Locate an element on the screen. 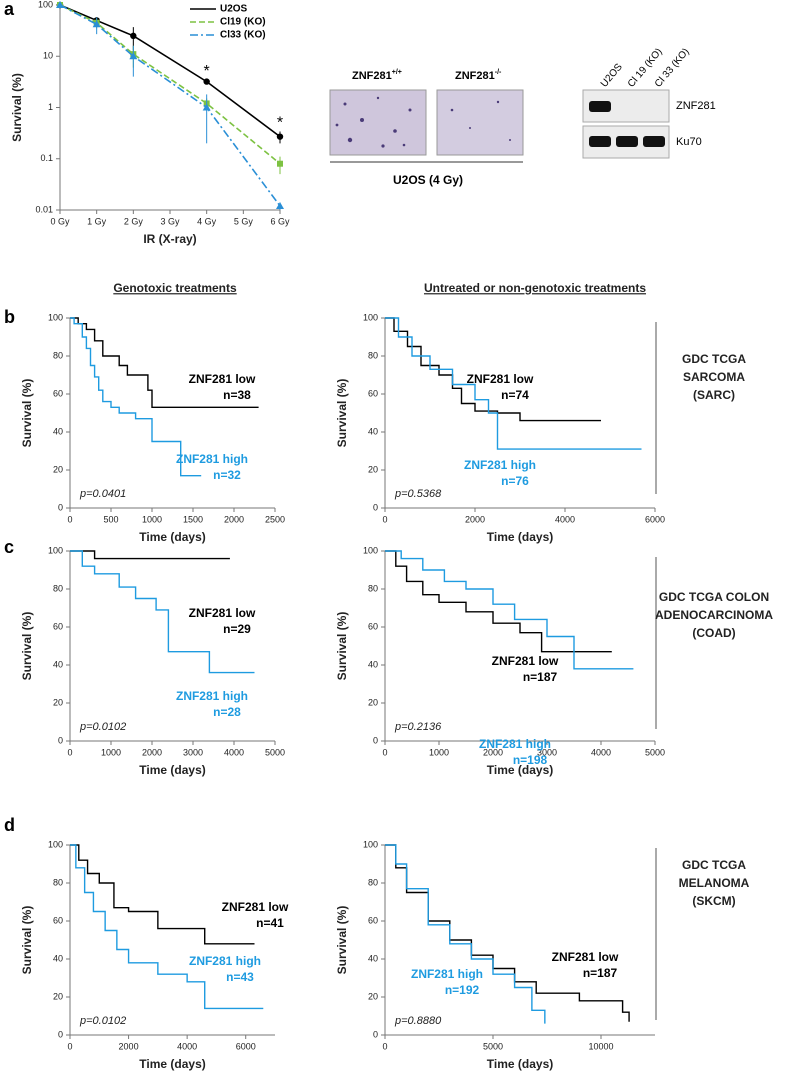 The height and width of the screenshot is (1085, 796). x-tick-label: 1 Gy is located at coordinates (97, 221).